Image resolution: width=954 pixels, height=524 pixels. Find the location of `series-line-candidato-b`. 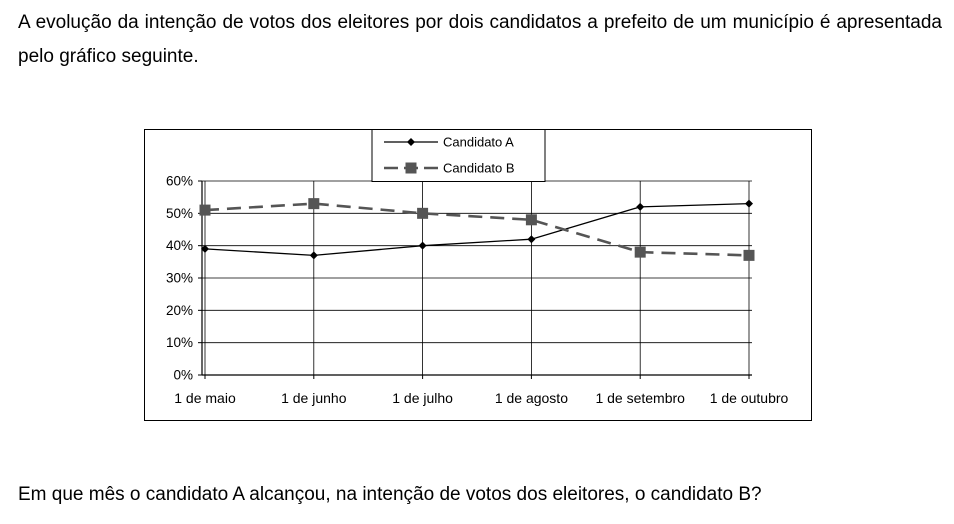

series-line-candidato-b is located at coordinates (477, 229).